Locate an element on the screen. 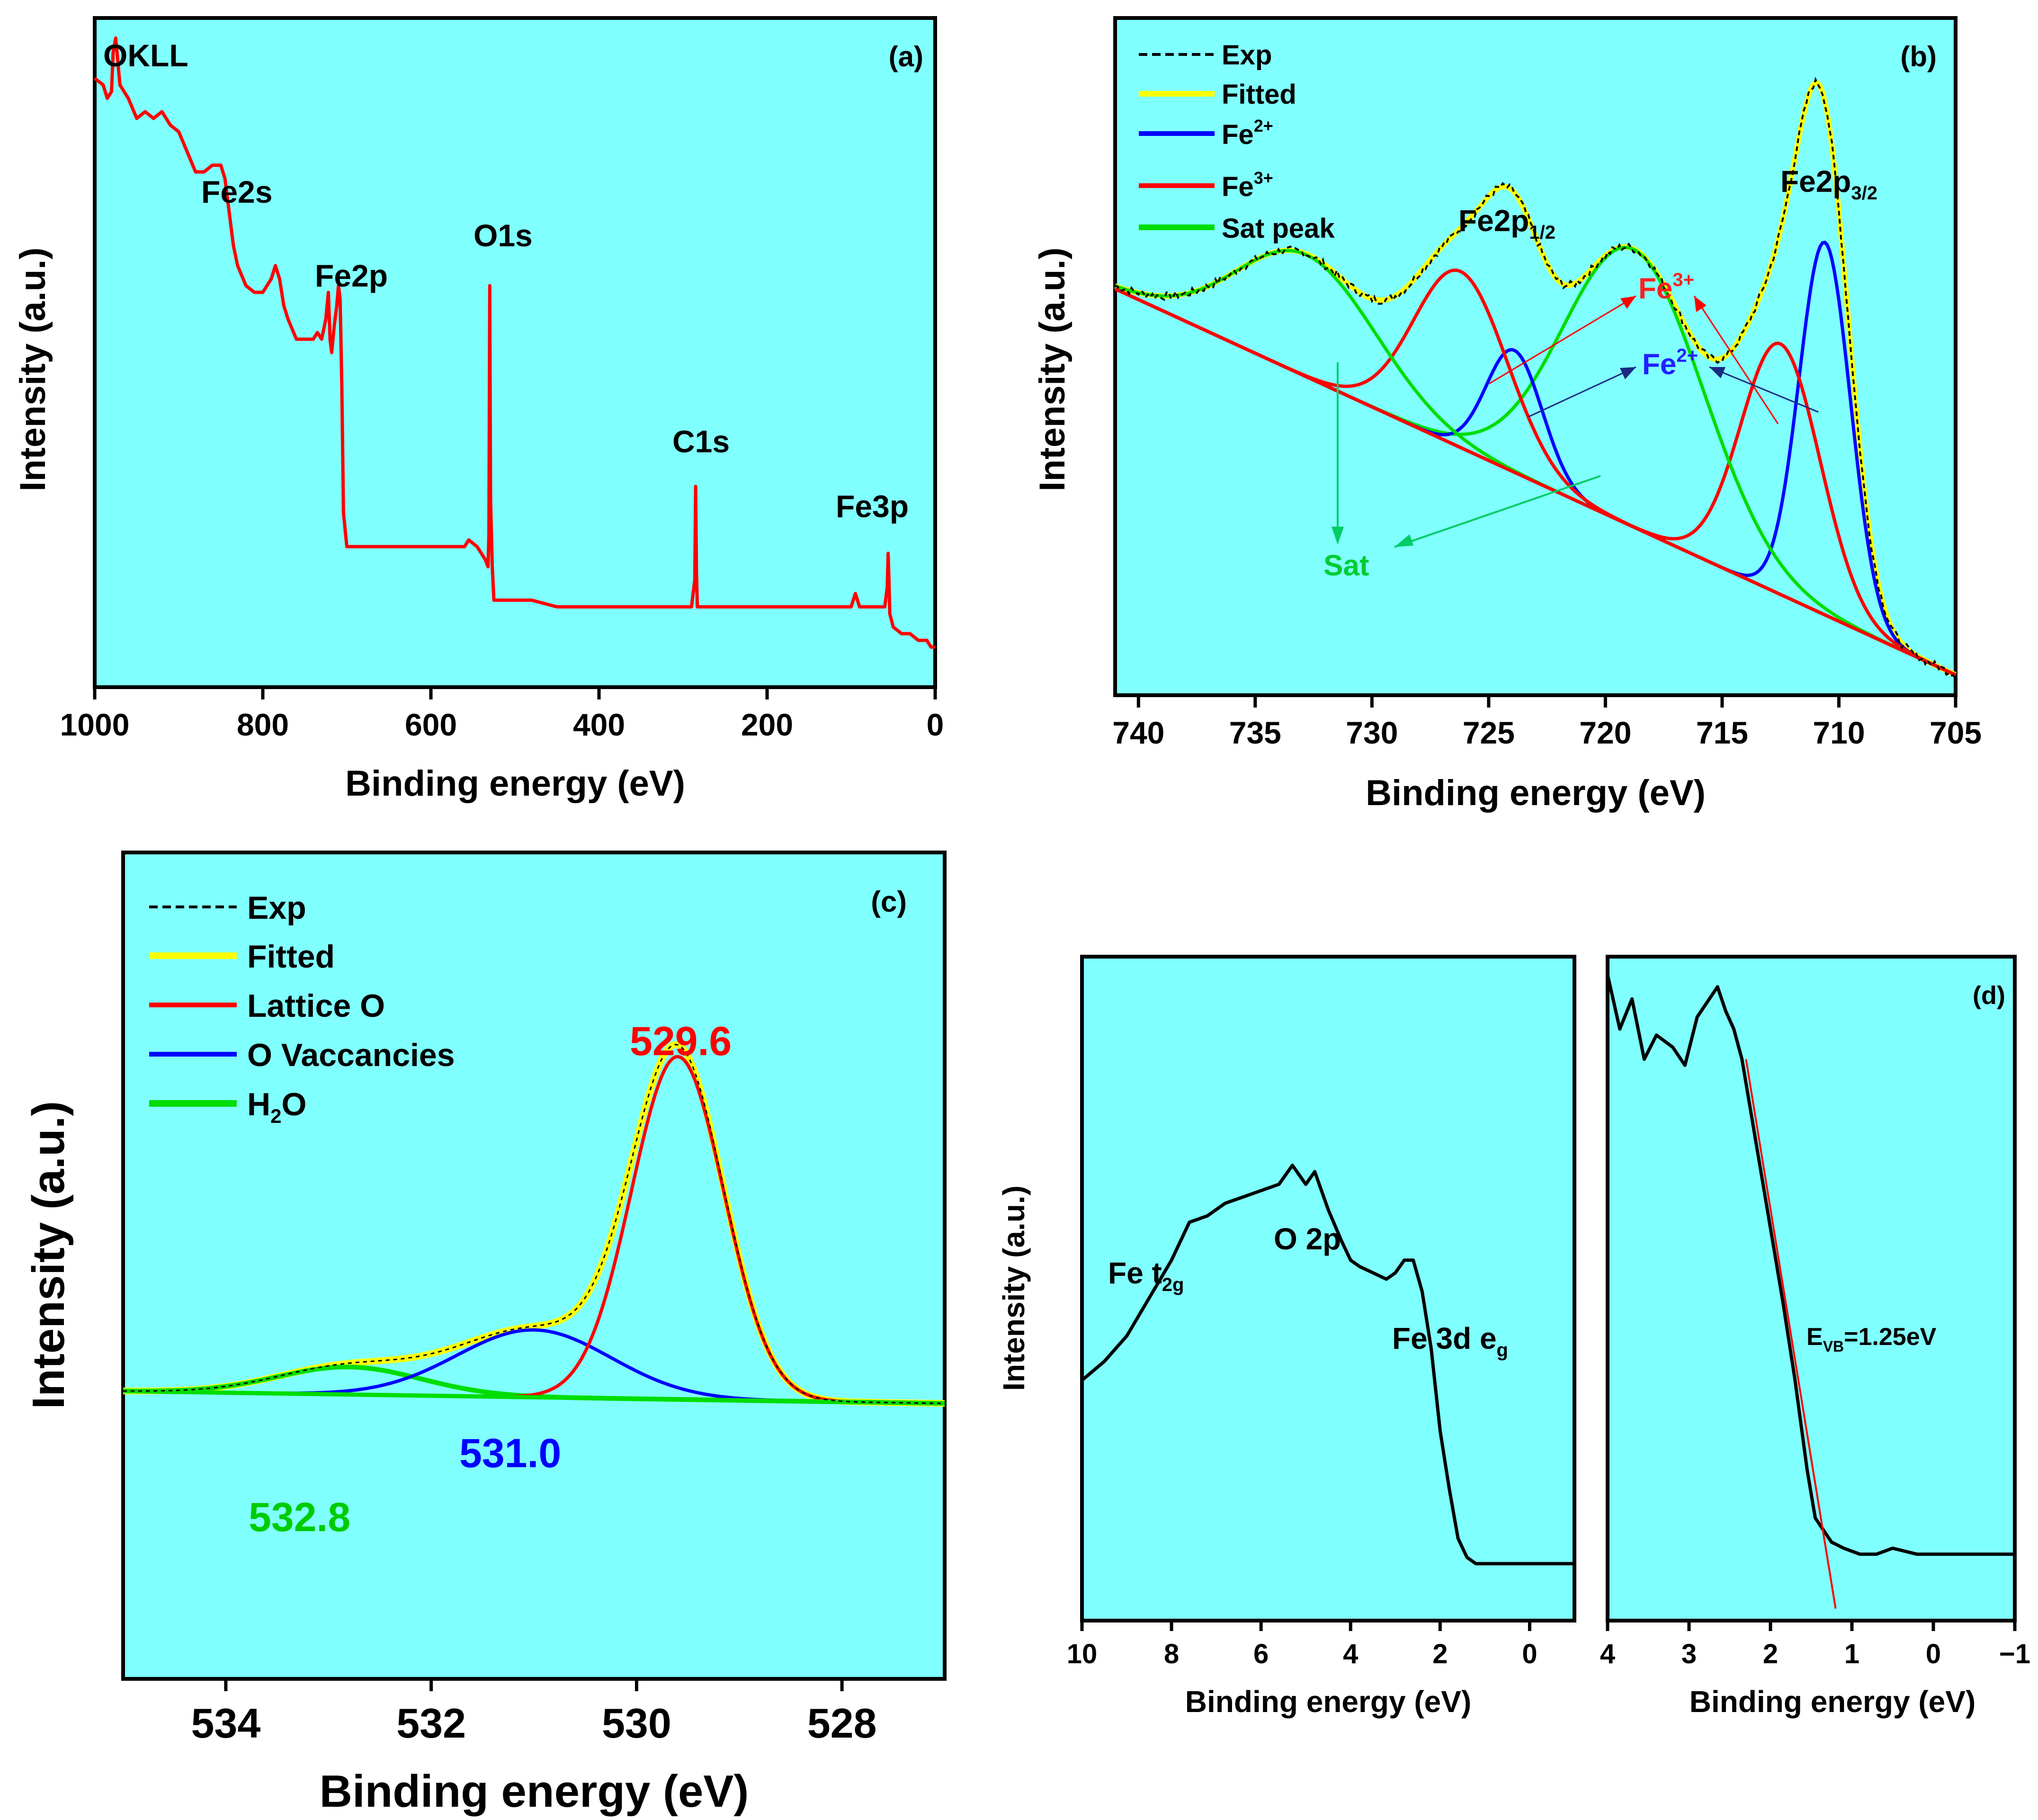 This screenshot has height=1820, width=2038. panel-b-xlabel: Binding energy (eV) is located at coordinates (1536, 793).